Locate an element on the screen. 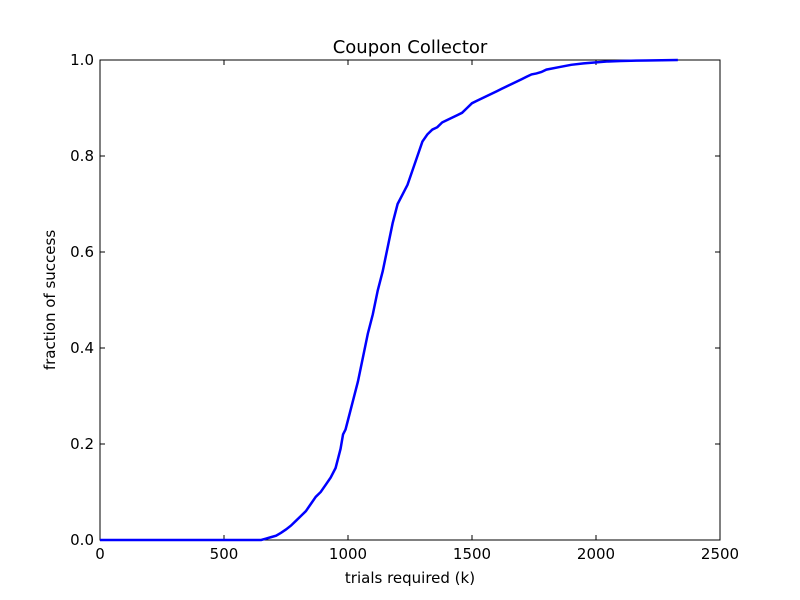 The height and width of the screenshot is (600, 800). y-tick-label: 1.0 is located at coordinates (82, 60).